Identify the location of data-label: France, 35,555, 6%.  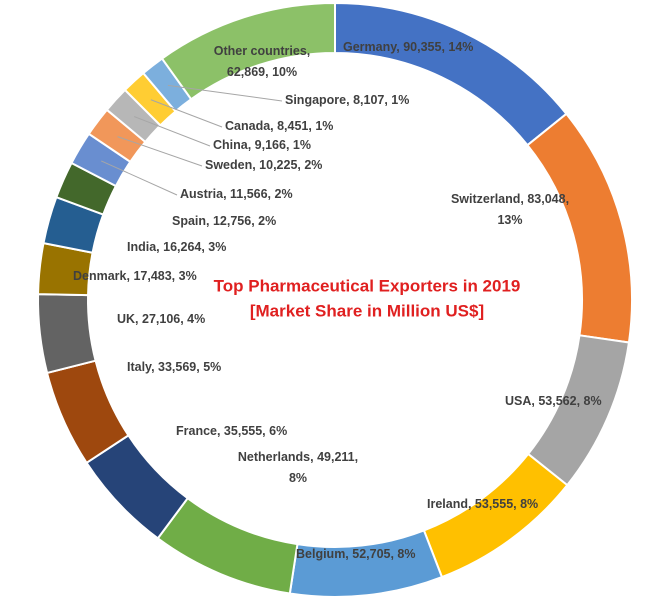
(231, 431).